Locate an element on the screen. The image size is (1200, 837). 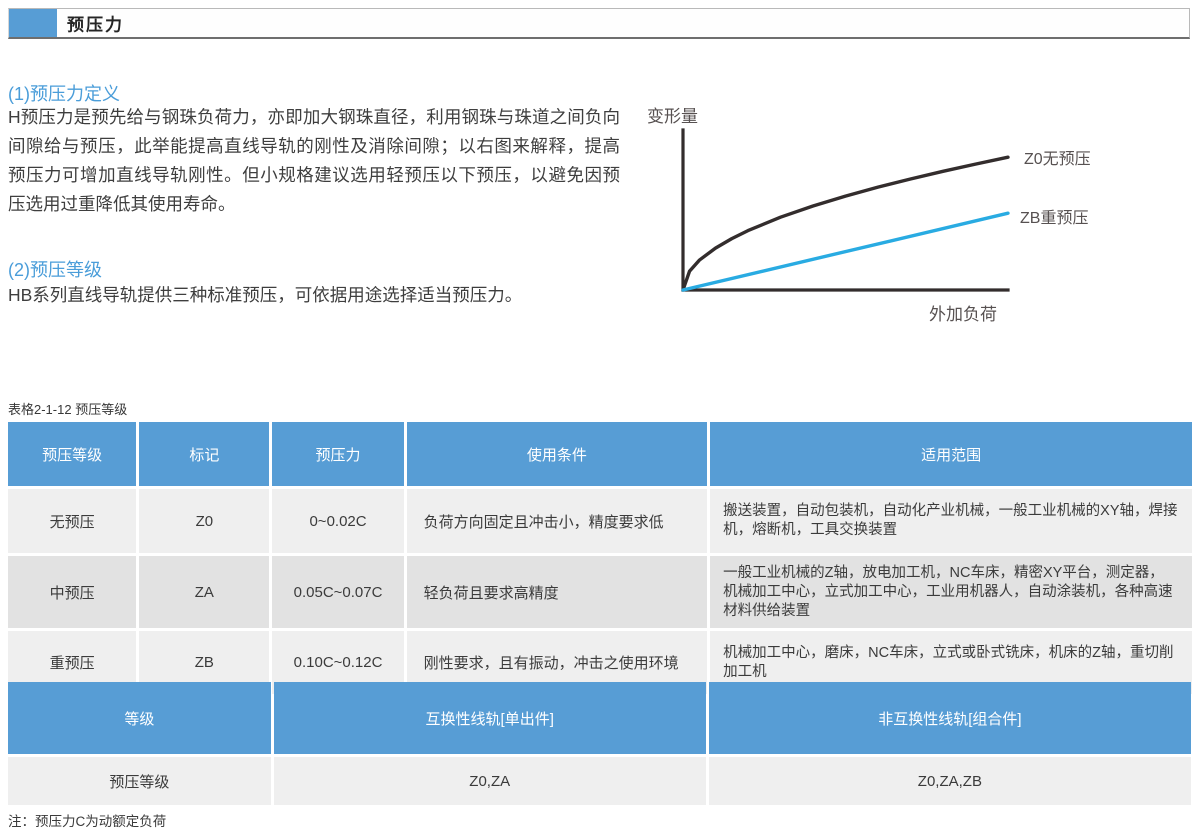
section-2-heading: (2)预压等级 is located at coordinates (55, 270).